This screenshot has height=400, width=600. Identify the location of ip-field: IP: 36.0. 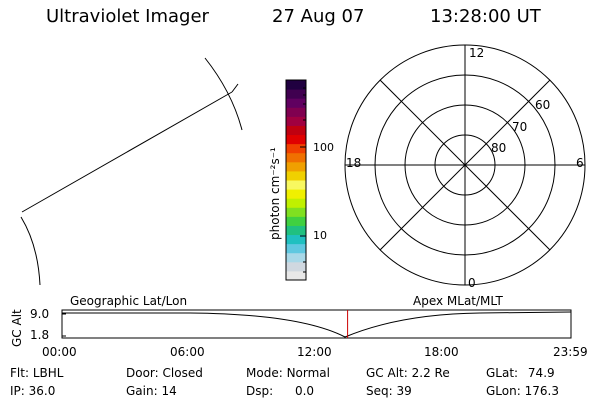
(32, 391).